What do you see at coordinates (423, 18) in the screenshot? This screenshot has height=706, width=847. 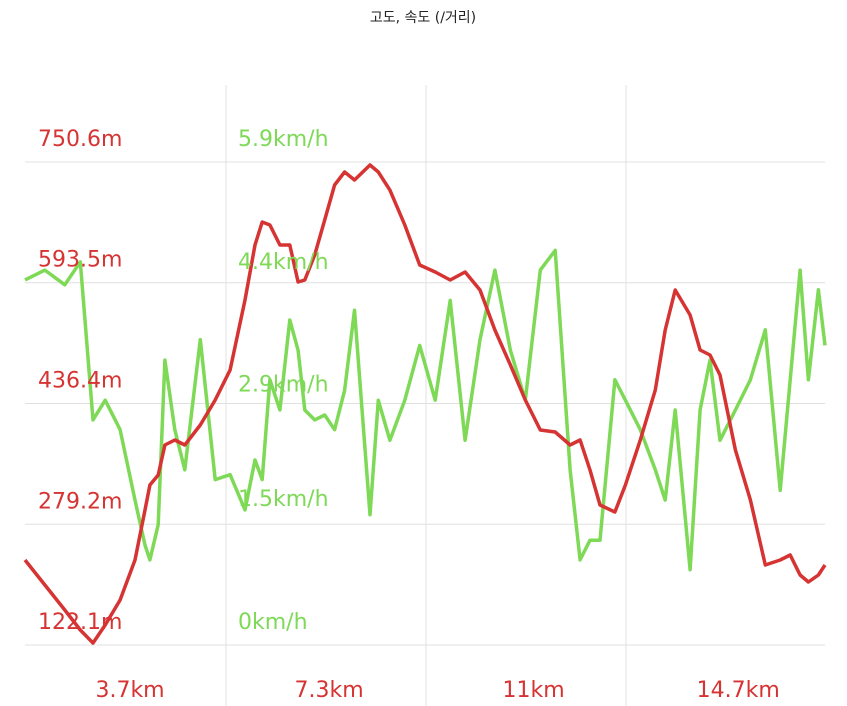 I see `chart-title: 고도, 속도 (/거리)` at bounding box center [423, 18].